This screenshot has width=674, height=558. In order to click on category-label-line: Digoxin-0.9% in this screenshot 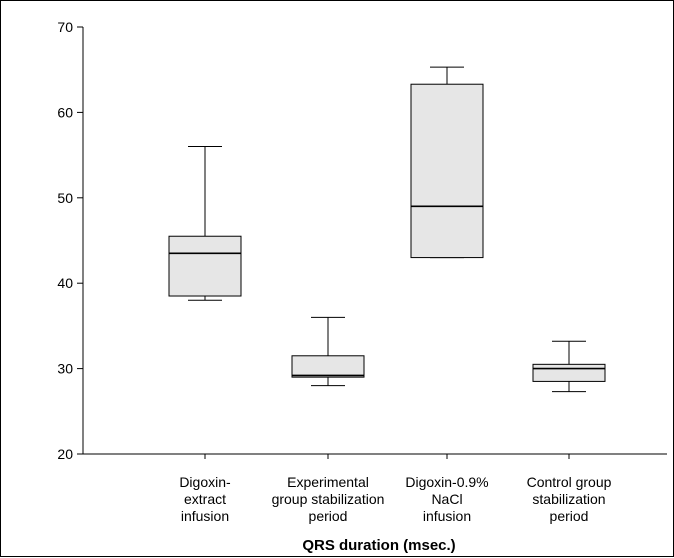, I will do `click(446, 482)`.